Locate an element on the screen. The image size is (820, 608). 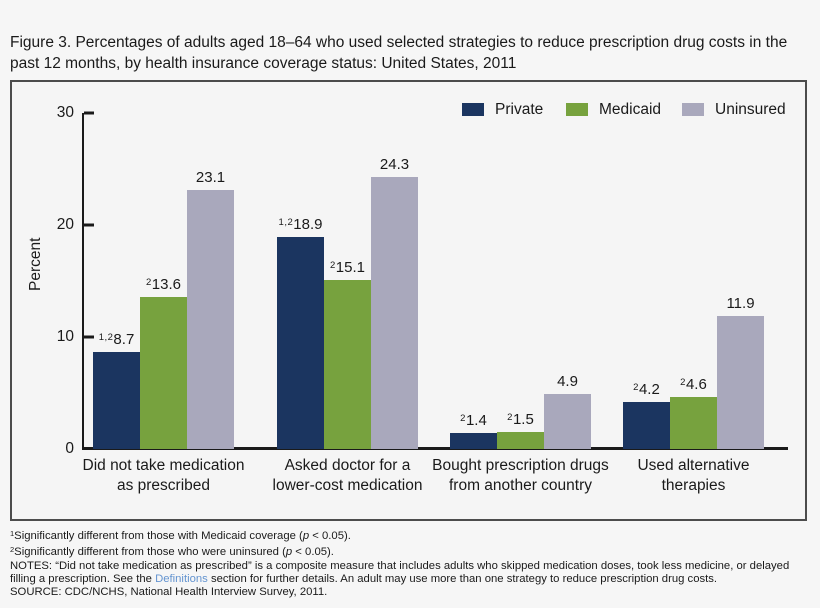
legend-item-private: Private is located at coordinates (503, 109).